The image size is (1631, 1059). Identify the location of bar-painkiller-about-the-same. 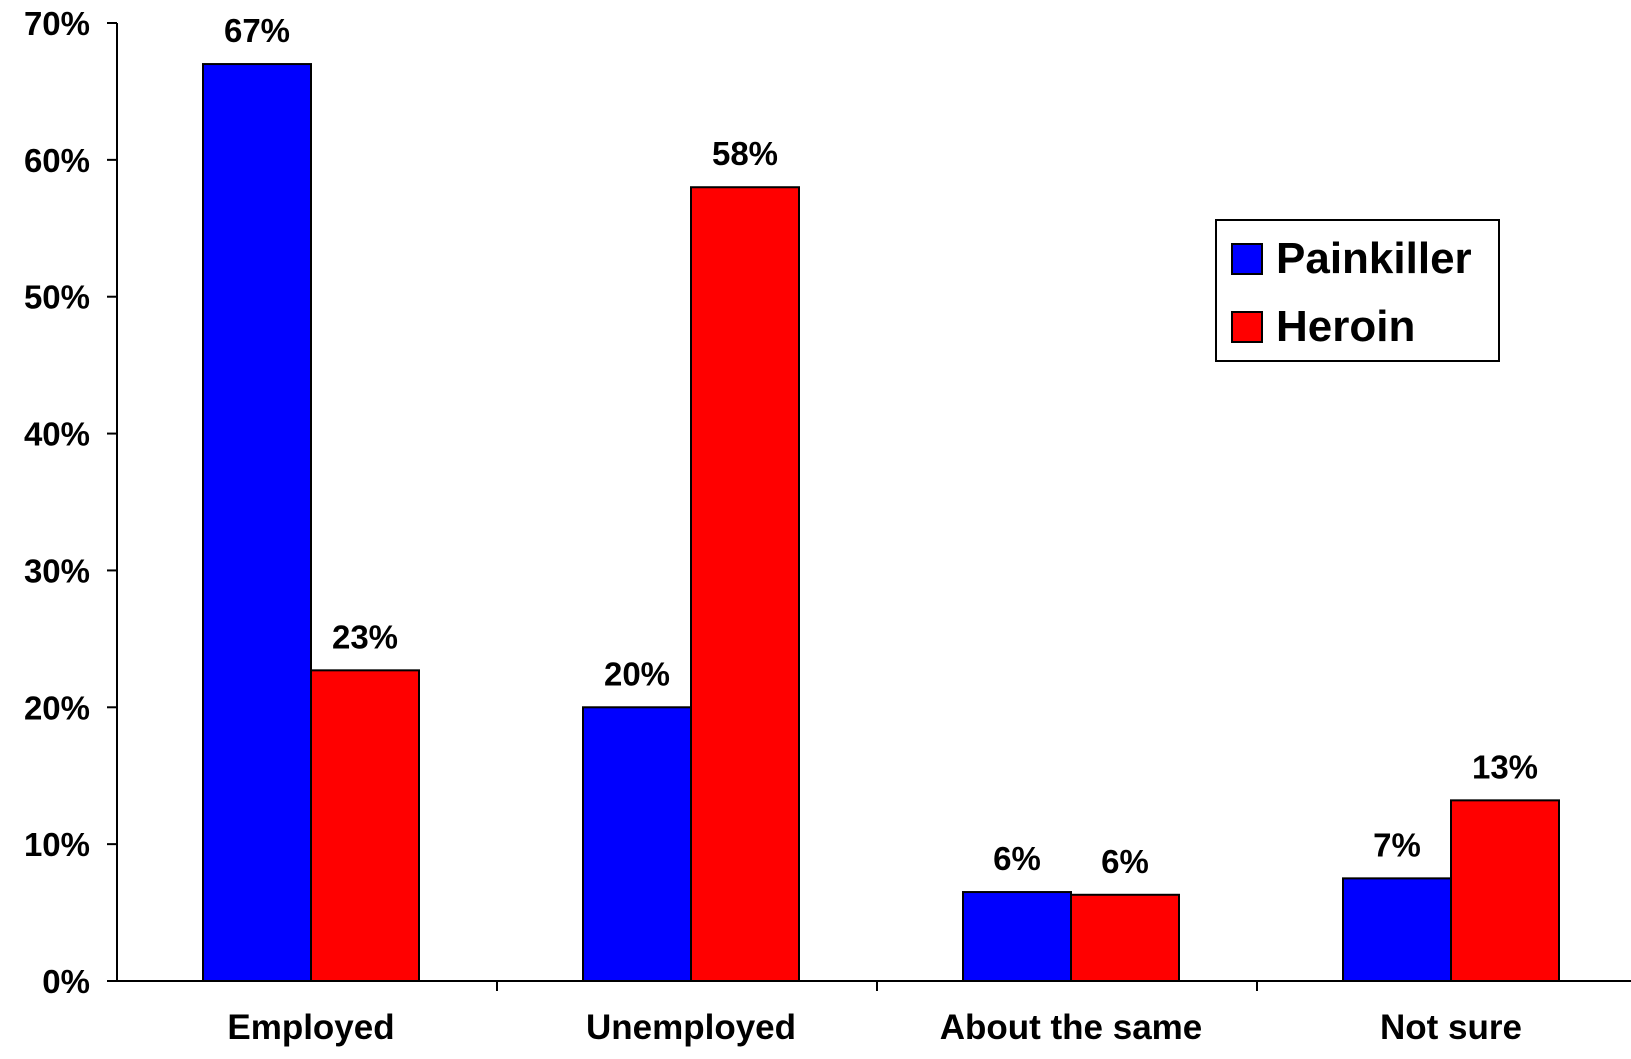
(1017, 936).